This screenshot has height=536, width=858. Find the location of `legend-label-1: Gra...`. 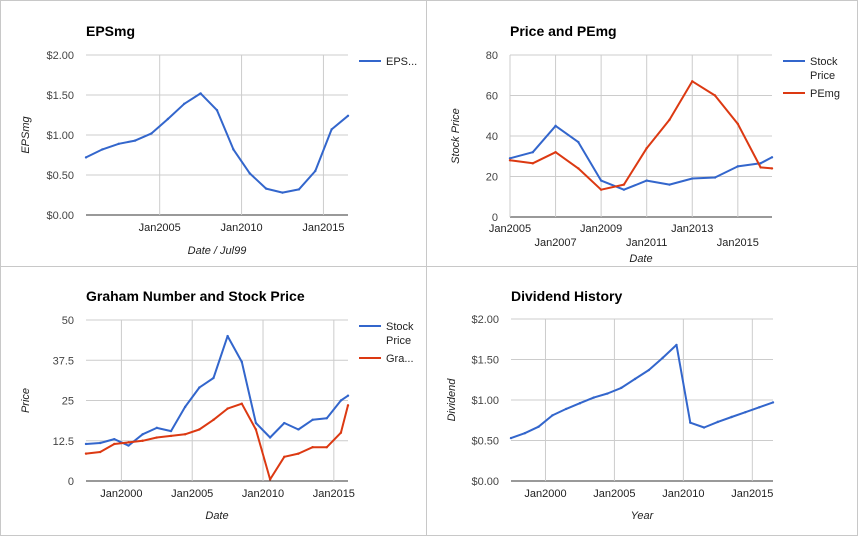

legend-label-1: Gra... is located at coordinates (400, 359).